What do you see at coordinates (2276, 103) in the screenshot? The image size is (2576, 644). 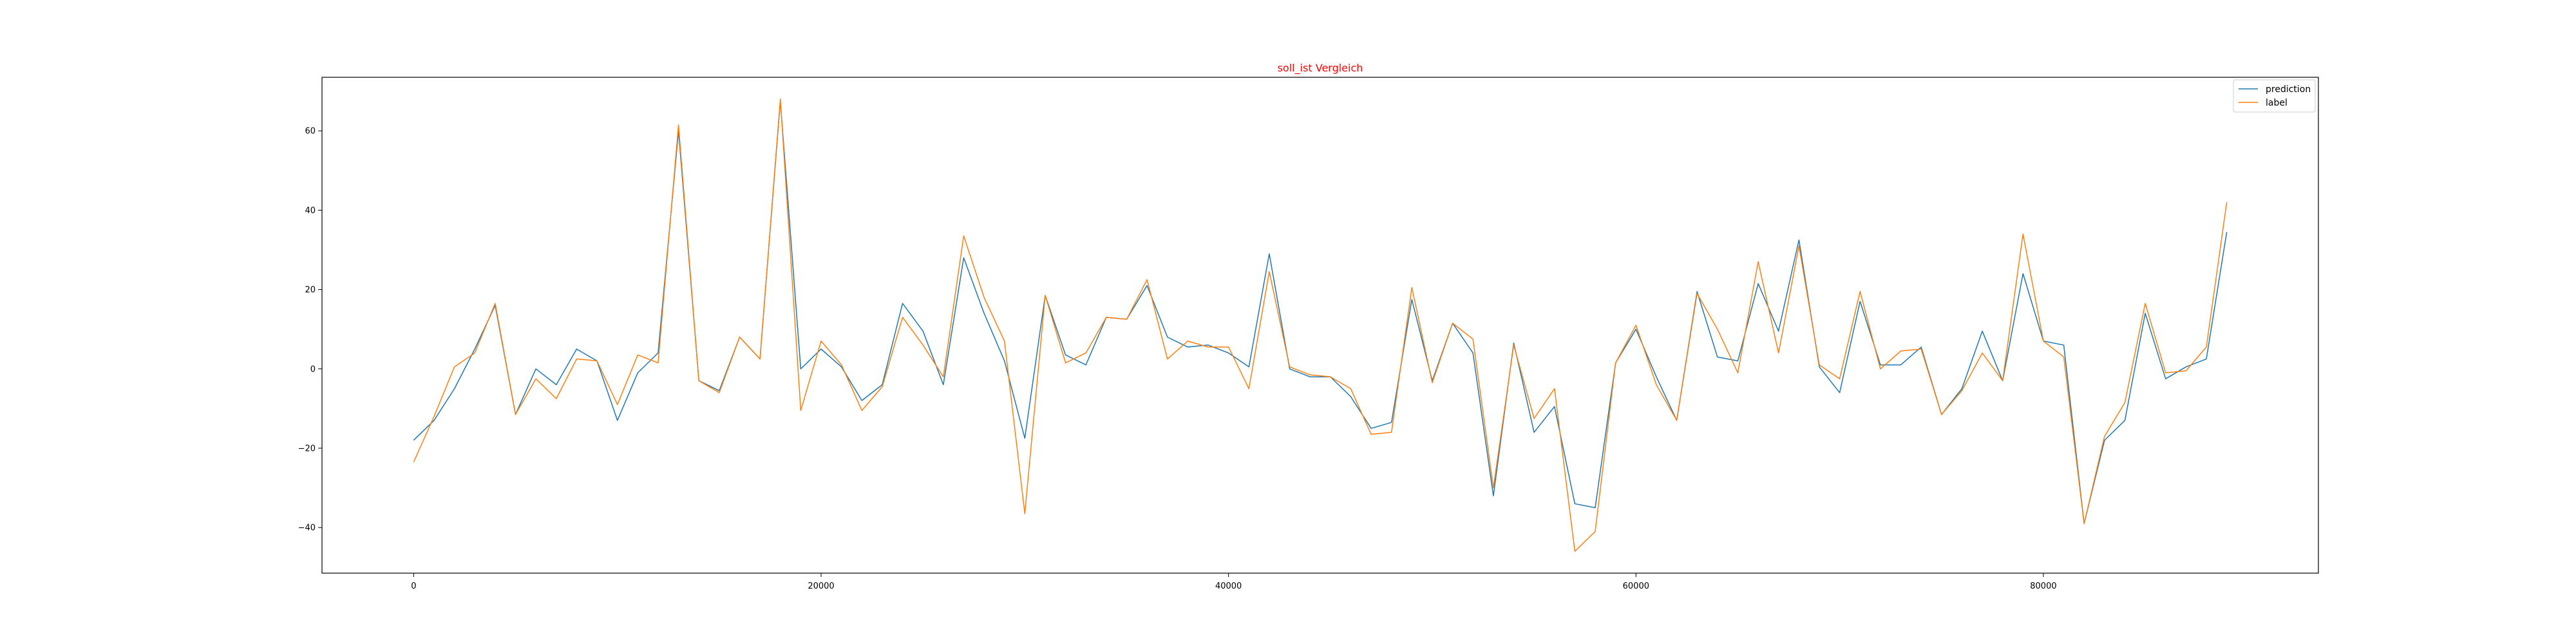 I see `legend-label-label: label` at bounding box center [2276, 103].